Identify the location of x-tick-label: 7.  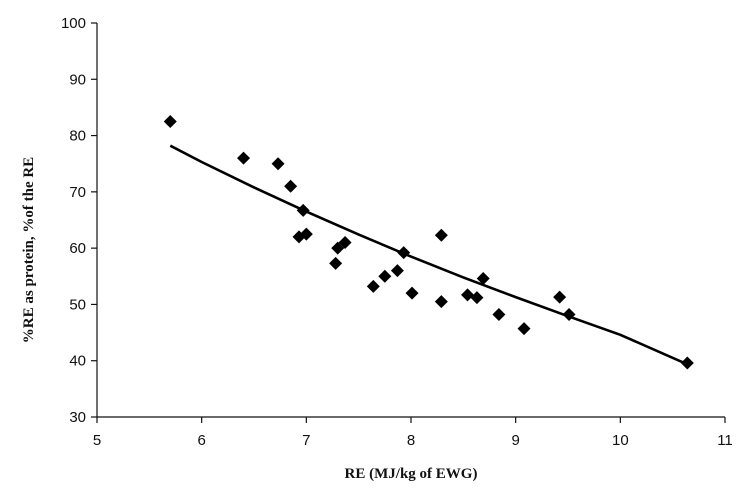
(306, 440).